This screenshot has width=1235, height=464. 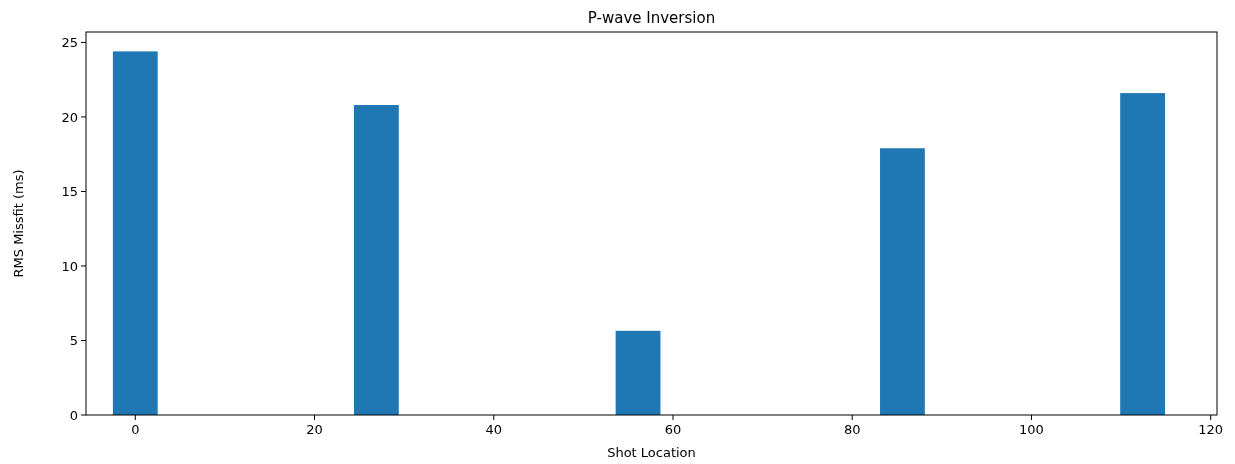 What do you see at coordinates (494, 429) in the screenshot?
I see `x-tick-label: 40` at bounding box center [494, 429].